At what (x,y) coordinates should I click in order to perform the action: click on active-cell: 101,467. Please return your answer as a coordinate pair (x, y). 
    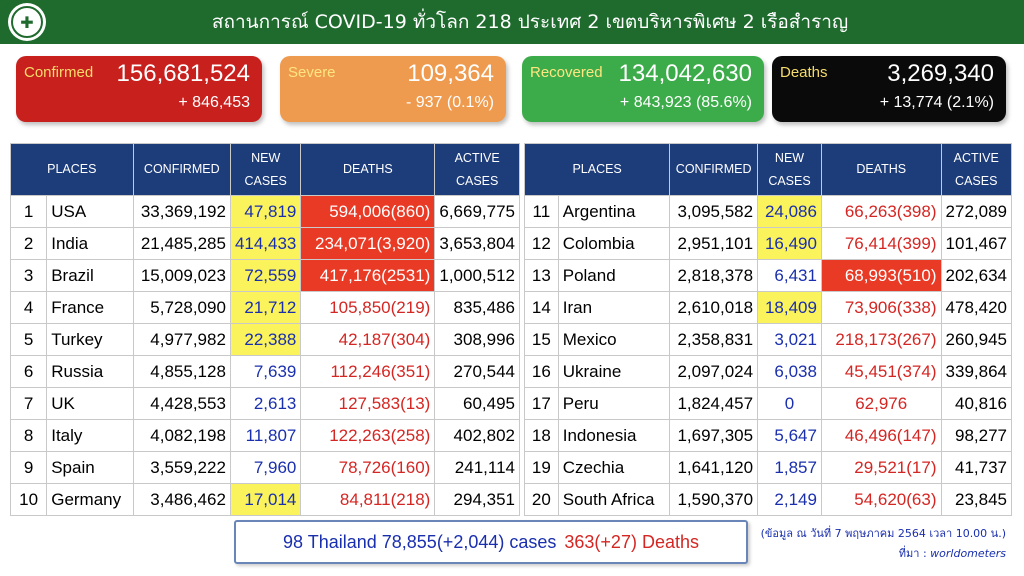
    Looking at the image, I should click on (976, 243).